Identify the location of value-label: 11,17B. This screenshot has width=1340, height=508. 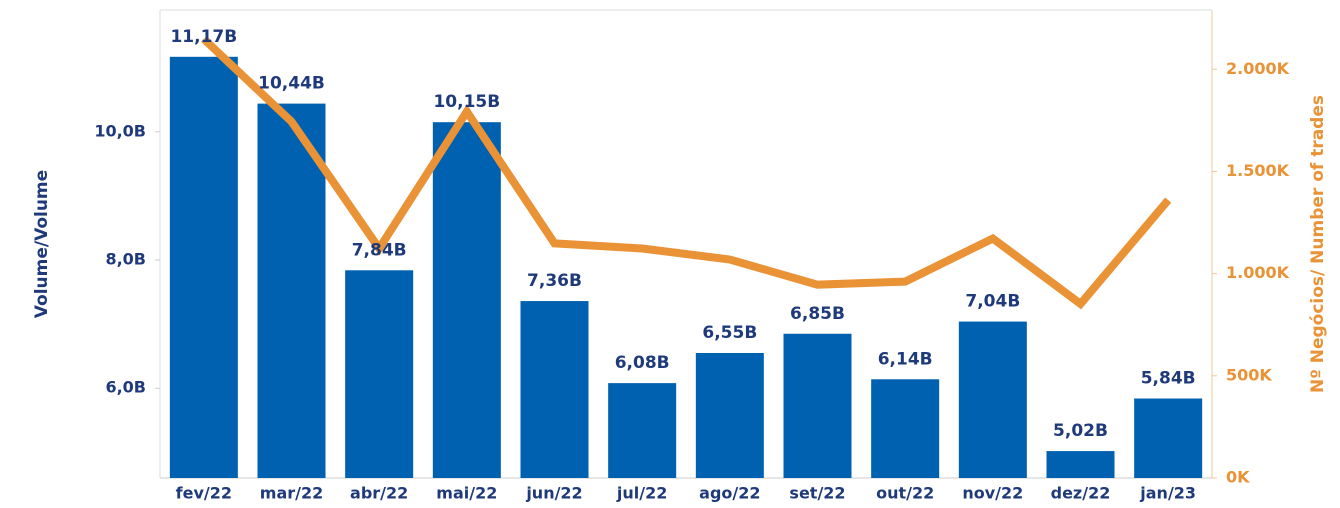
(203, 37).